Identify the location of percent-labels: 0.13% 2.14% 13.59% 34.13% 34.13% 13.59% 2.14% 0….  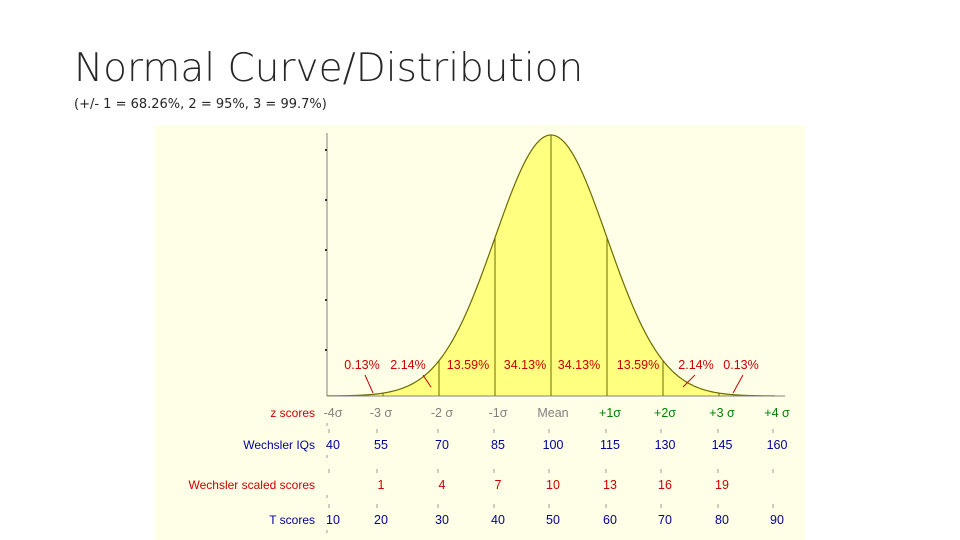
(551, 376).